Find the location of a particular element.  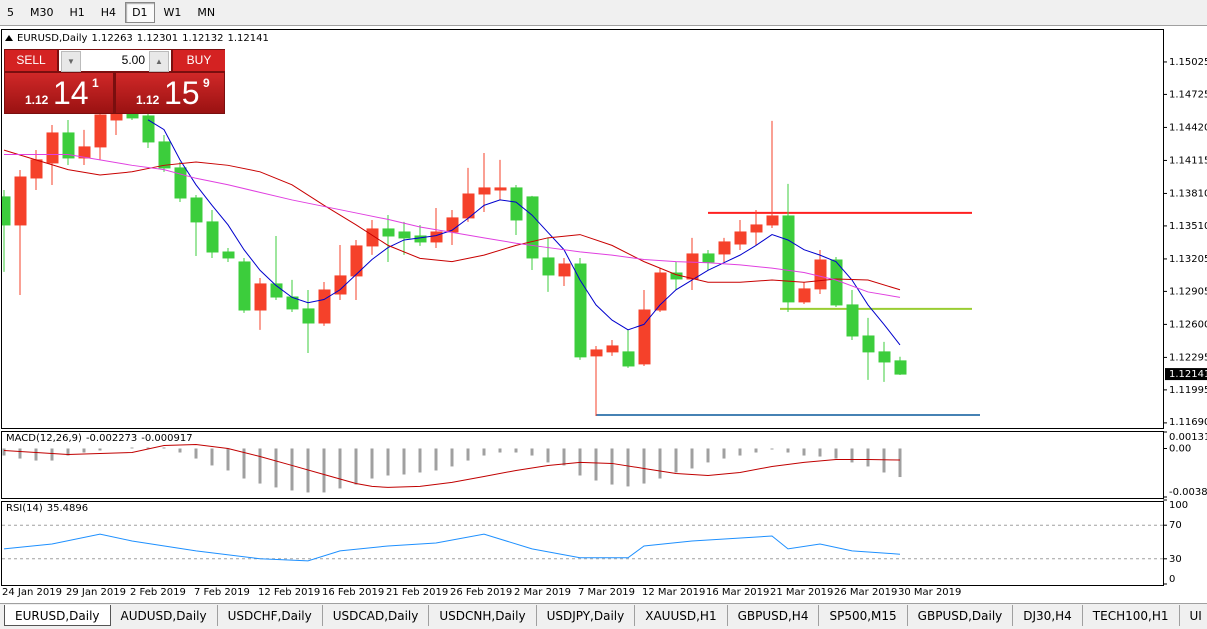

y-tick-label: 1.13510 is located at coordinates (1188, 226).